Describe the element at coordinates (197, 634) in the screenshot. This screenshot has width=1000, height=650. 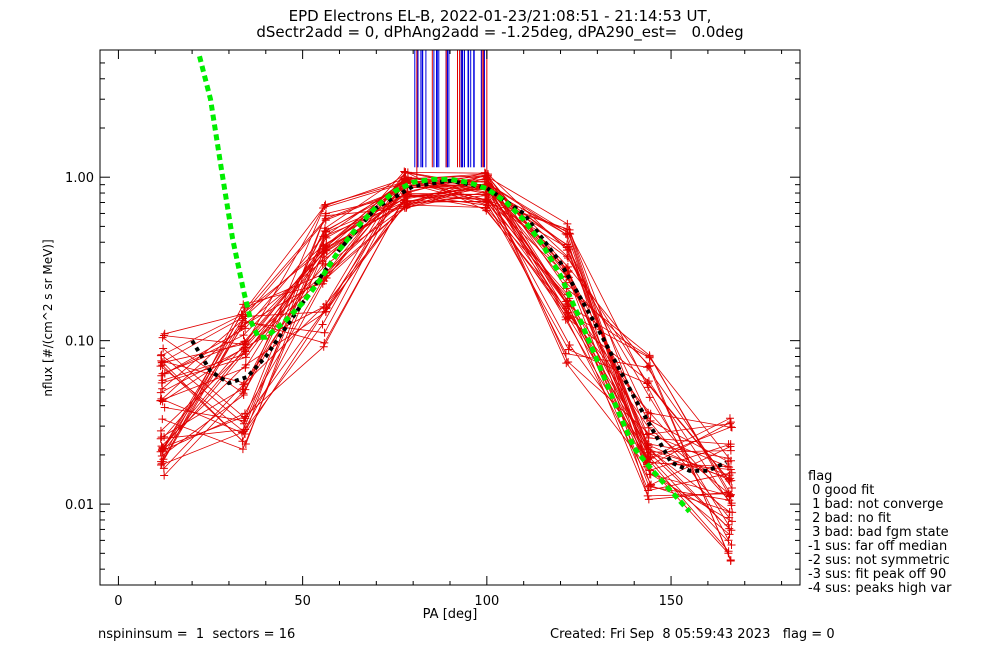
I see `footer-left: nspininsum = 1 sectors = 16` at that location.